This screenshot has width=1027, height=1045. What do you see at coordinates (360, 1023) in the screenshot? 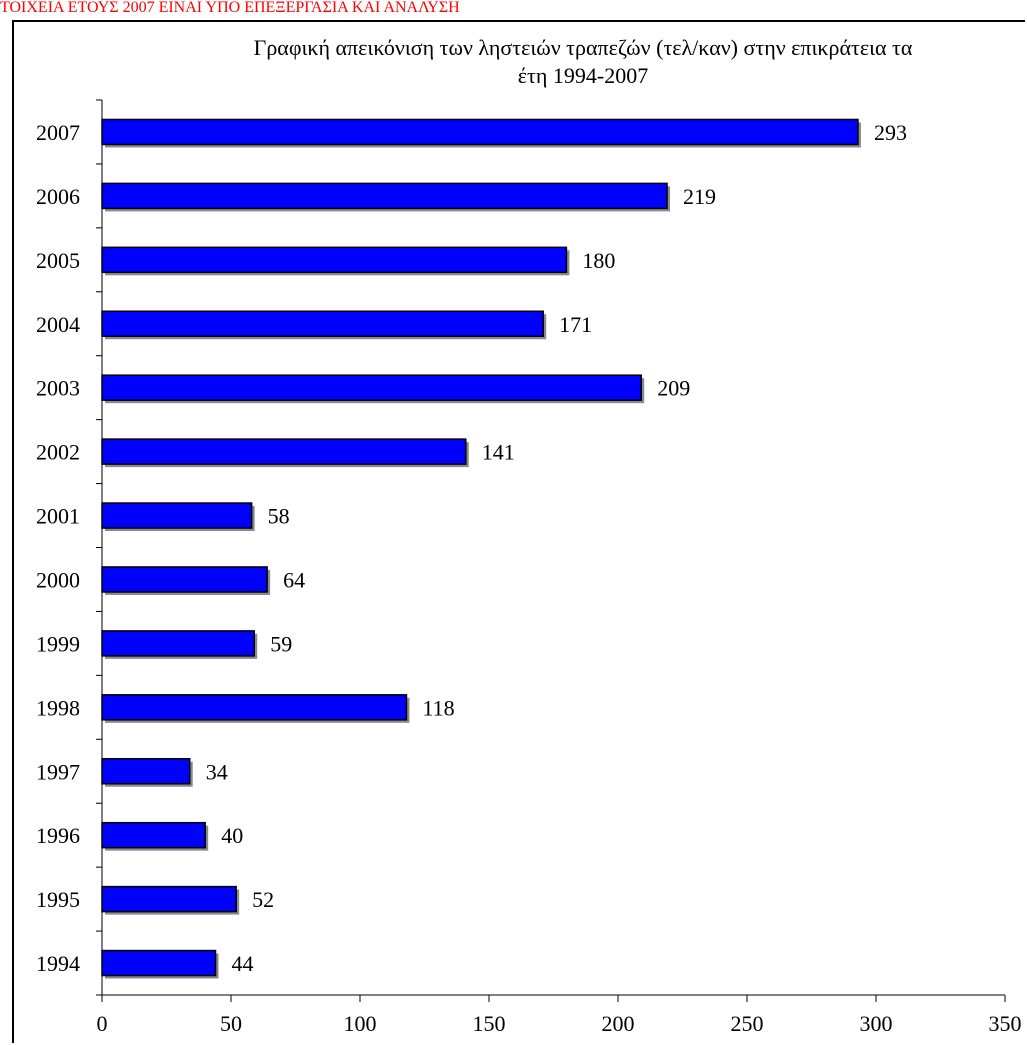
I see `x-tick-label-100: 100` at bounding box center [360, 1023].